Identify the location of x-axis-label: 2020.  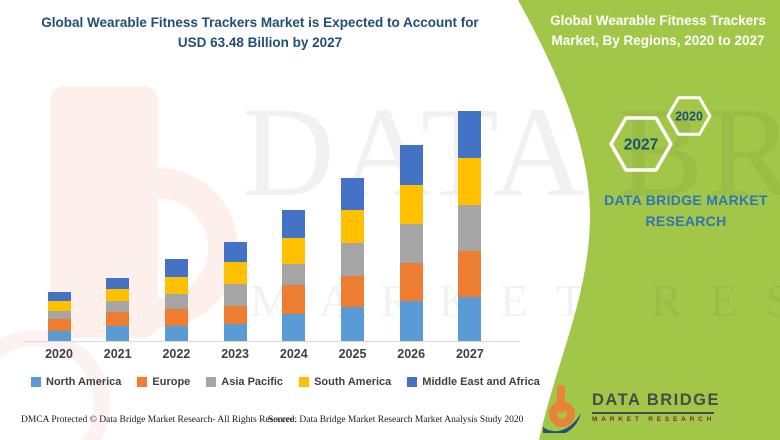
(59, 354).